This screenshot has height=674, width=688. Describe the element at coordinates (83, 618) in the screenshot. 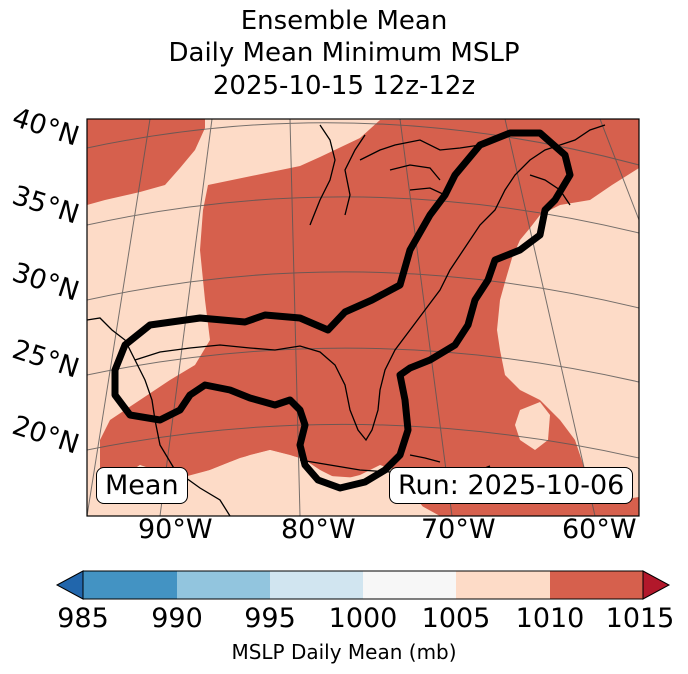

I see `colorbar-tick-985: 985` at that location.